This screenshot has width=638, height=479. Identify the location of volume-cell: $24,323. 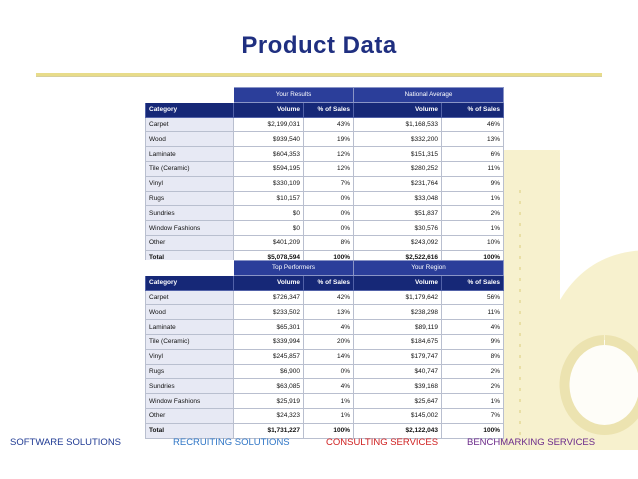
(268, 415).